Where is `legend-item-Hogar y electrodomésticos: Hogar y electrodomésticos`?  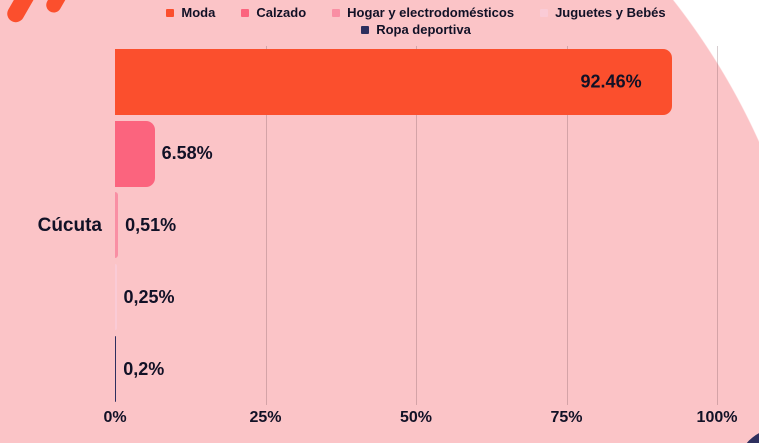 legend-item-Hogar y electrodomésticos: Hogar y electrodomésticos is located at coordinates (423, 13).